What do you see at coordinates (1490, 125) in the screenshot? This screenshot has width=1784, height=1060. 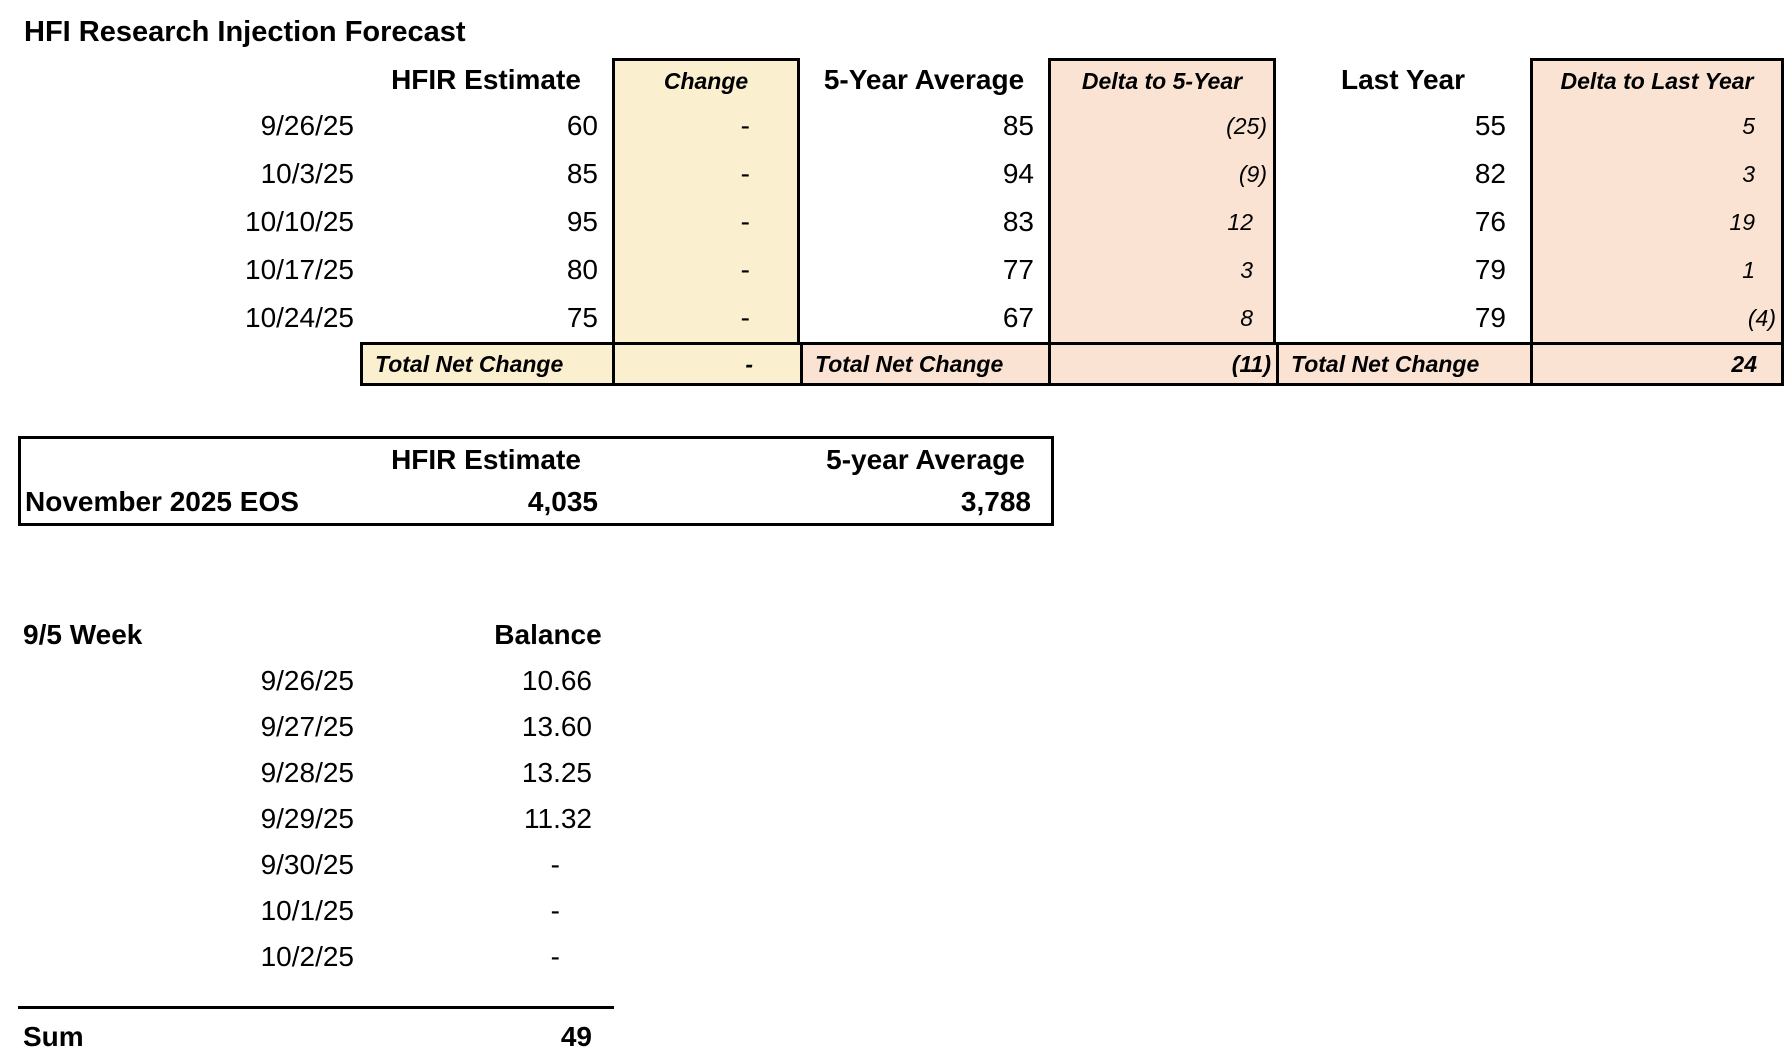 I see `cell-last-year: 55` at bounding box center [1490, 125].